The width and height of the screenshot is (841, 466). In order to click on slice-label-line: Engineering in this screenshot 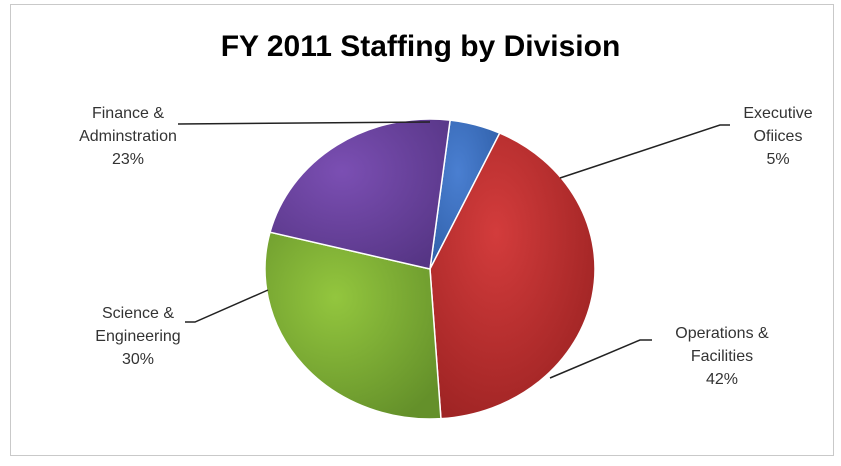, I will do `click(137, 336)`.